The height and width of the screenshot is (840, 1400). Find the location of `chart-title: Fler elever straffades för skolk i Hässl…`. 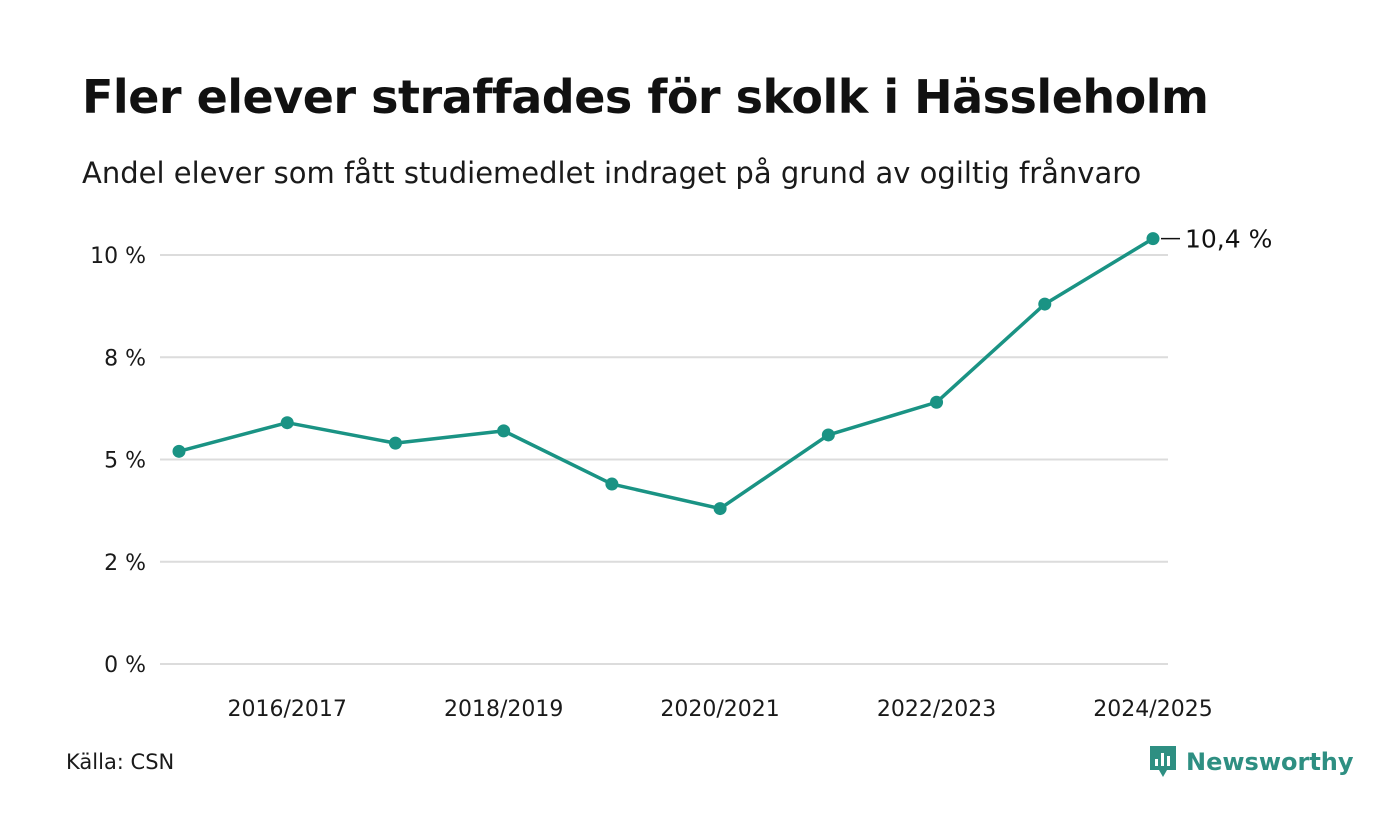

chart-title: Fler elever straffades för skolk i Hässl… is located at coordinates (645, 97).